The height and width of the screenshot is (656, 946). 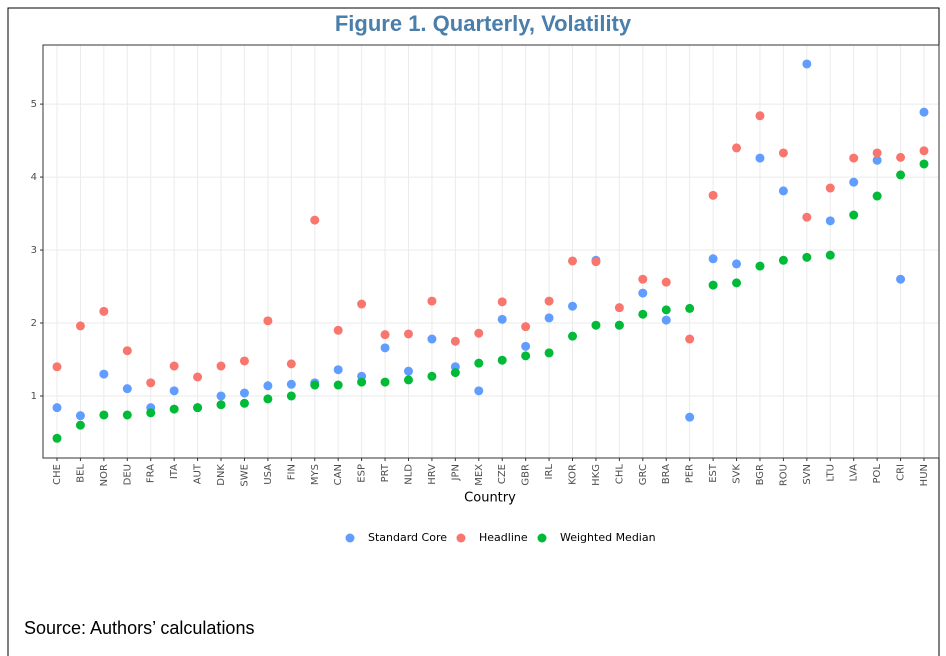 What do you see at coordinates (407, 537) in the screenshot?
I see `legend-label: Standard Core` at bounding box center [407, 537].